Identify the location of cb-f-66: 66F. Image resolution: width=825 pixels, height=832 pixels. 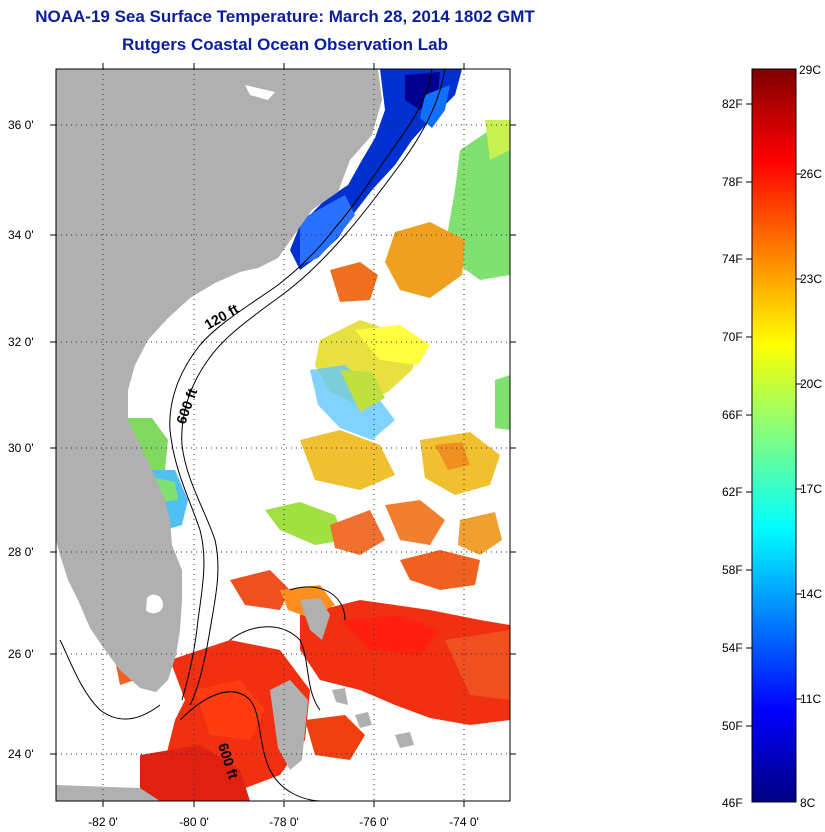
(732, 415).